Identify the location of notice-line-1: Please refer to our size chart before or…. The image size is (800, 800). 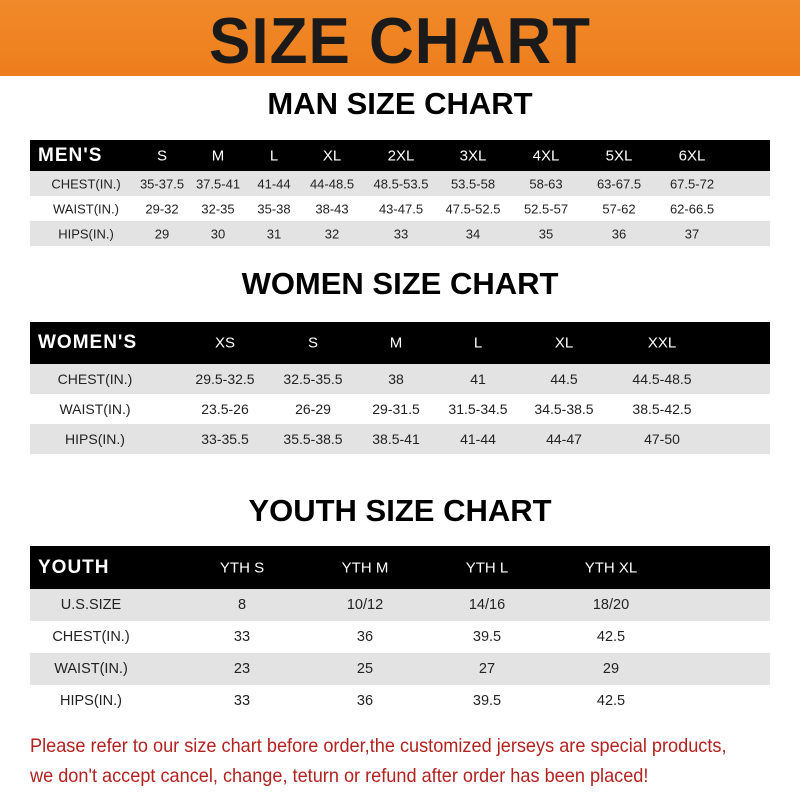
(378, 746).